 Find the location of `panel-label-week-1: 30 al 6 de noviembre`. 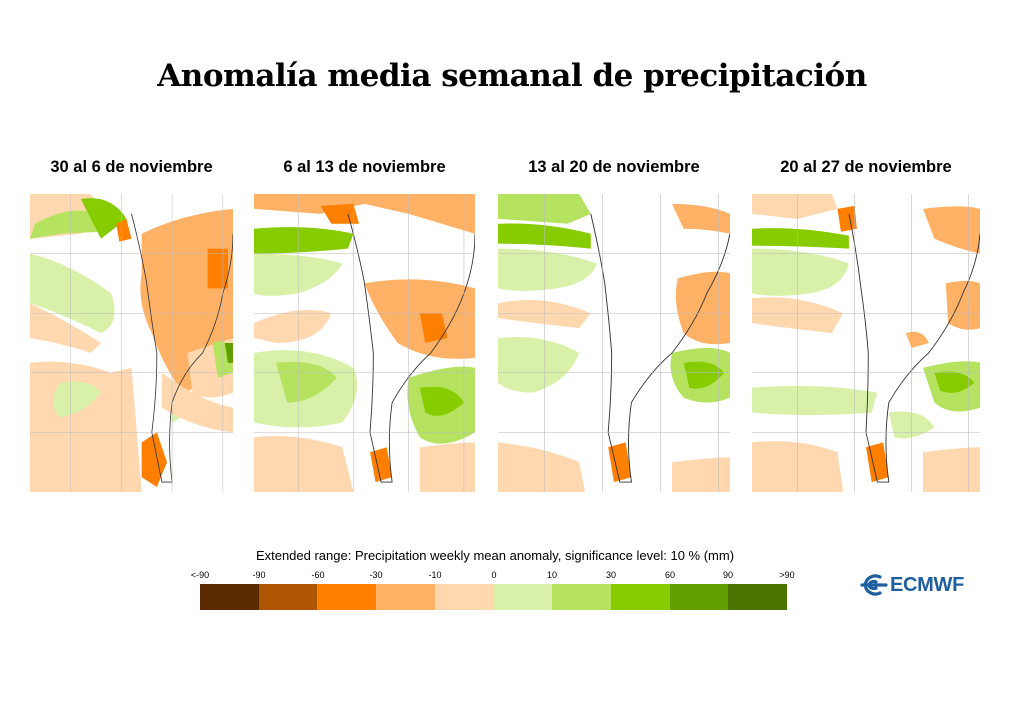

panel-label-week-1: 30 al 6 de noviembre is located at coordinates (131, 167).